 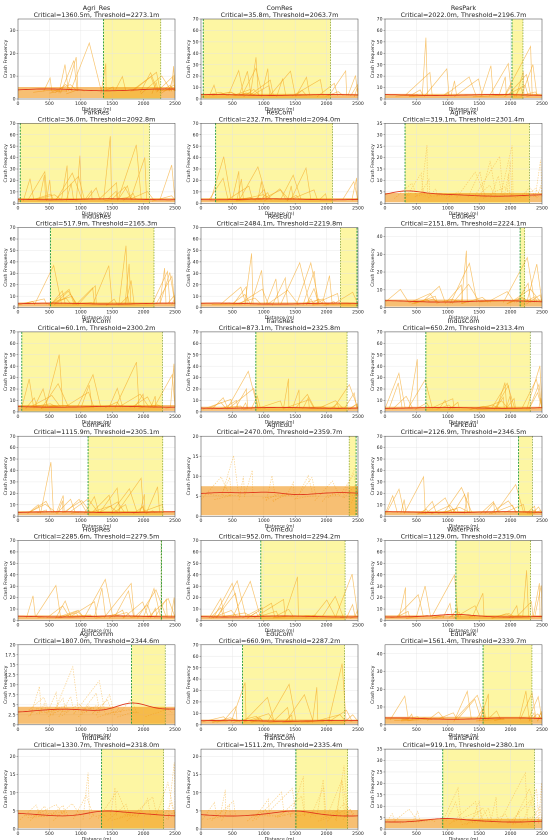 What do you see at coordinates (196, 457) in the screenshot?
I see `y-tick-label: 15` at bounding box center [196, 457].